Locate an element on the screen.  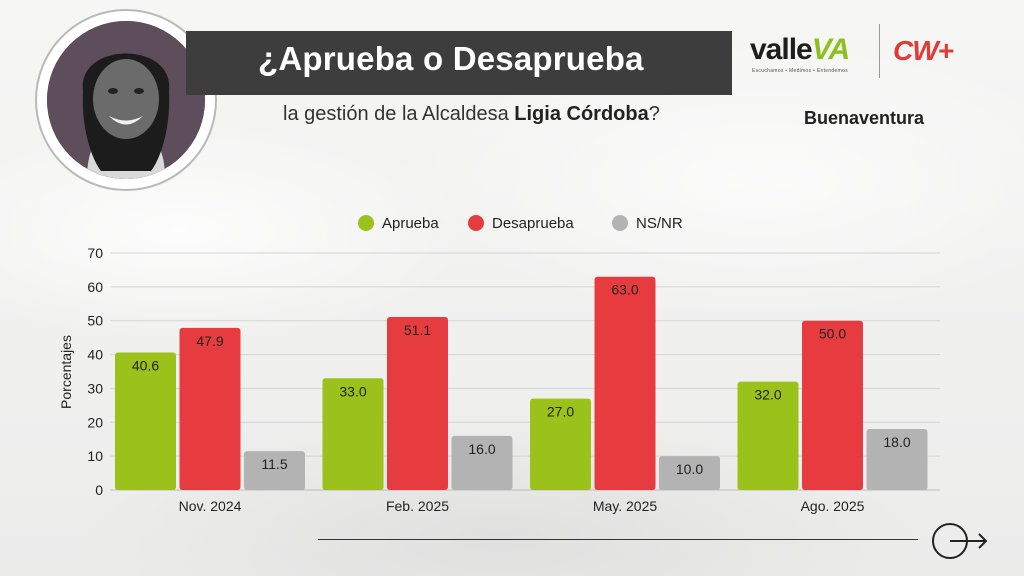
y-tick-label: 0 is located at coordinates (99, 490).